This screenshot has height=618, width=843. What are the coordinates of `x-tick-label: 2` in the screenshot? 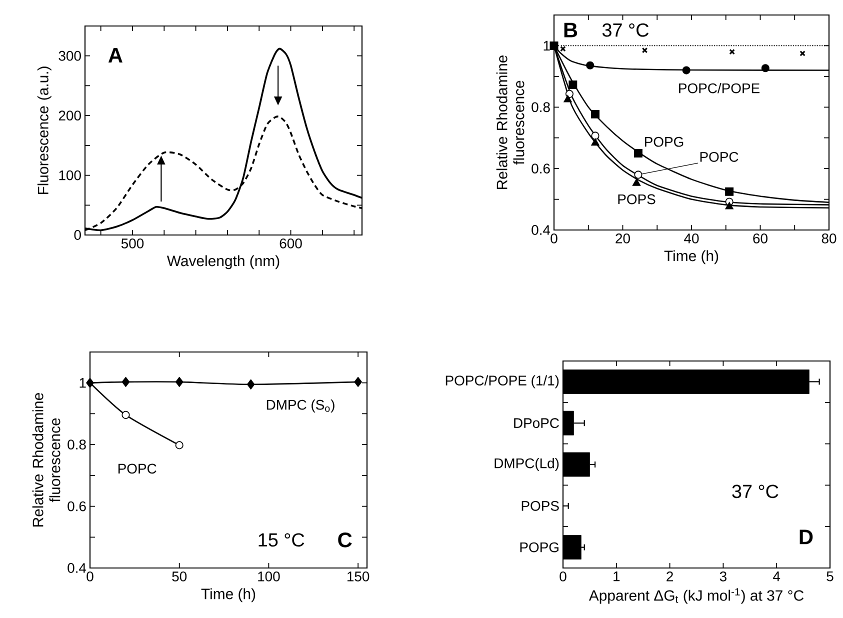 It's located at (669, 577).